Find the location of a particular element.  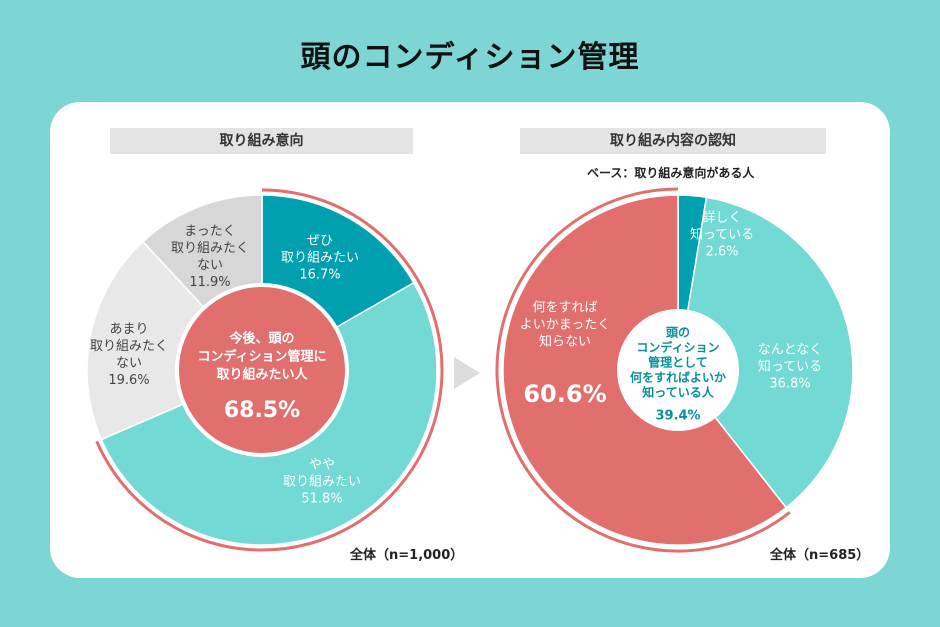

left-base-label: 全体（n=1,000） is located at coordinates (407, 555).